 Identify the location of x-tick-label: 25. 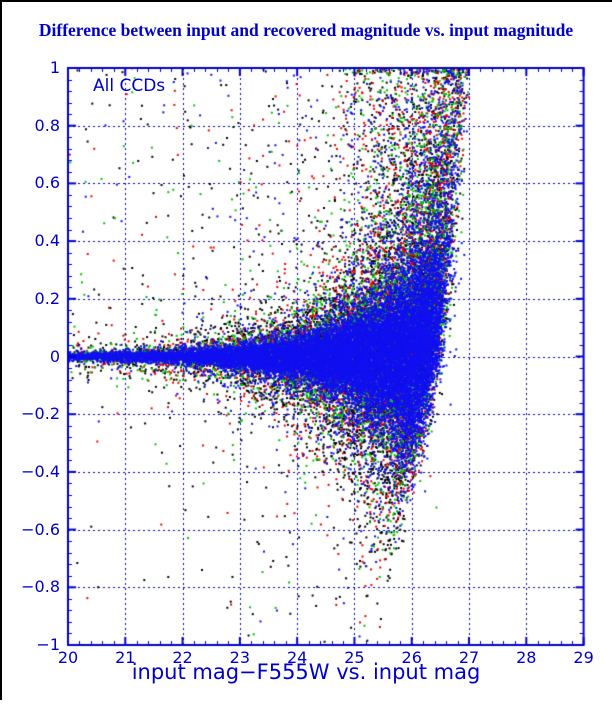
(354, 657).